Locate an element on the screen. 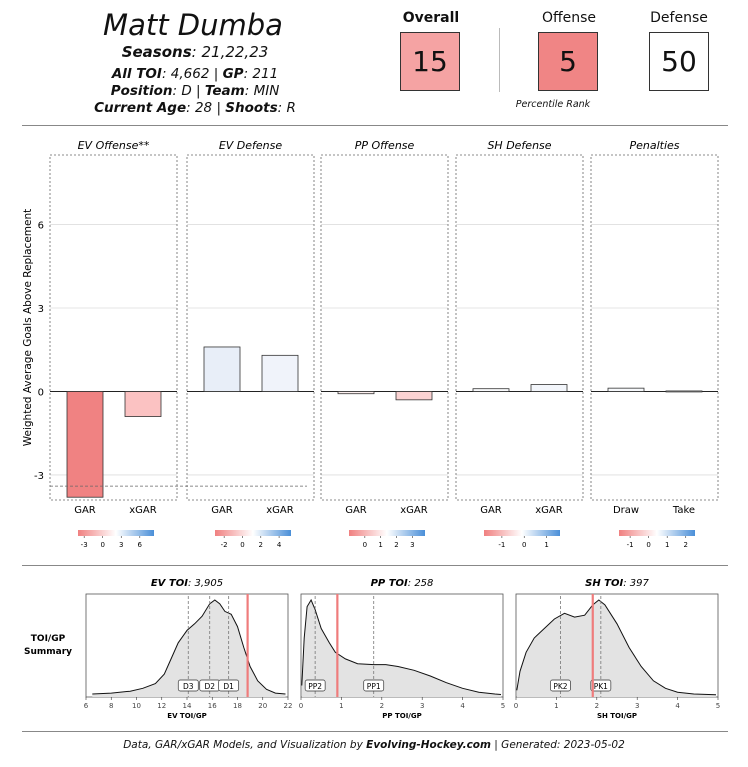 The height and width of the screenshot is (767, 748). toi-panel-title: SH TOI: 397 is located at coordinates (617, 583).